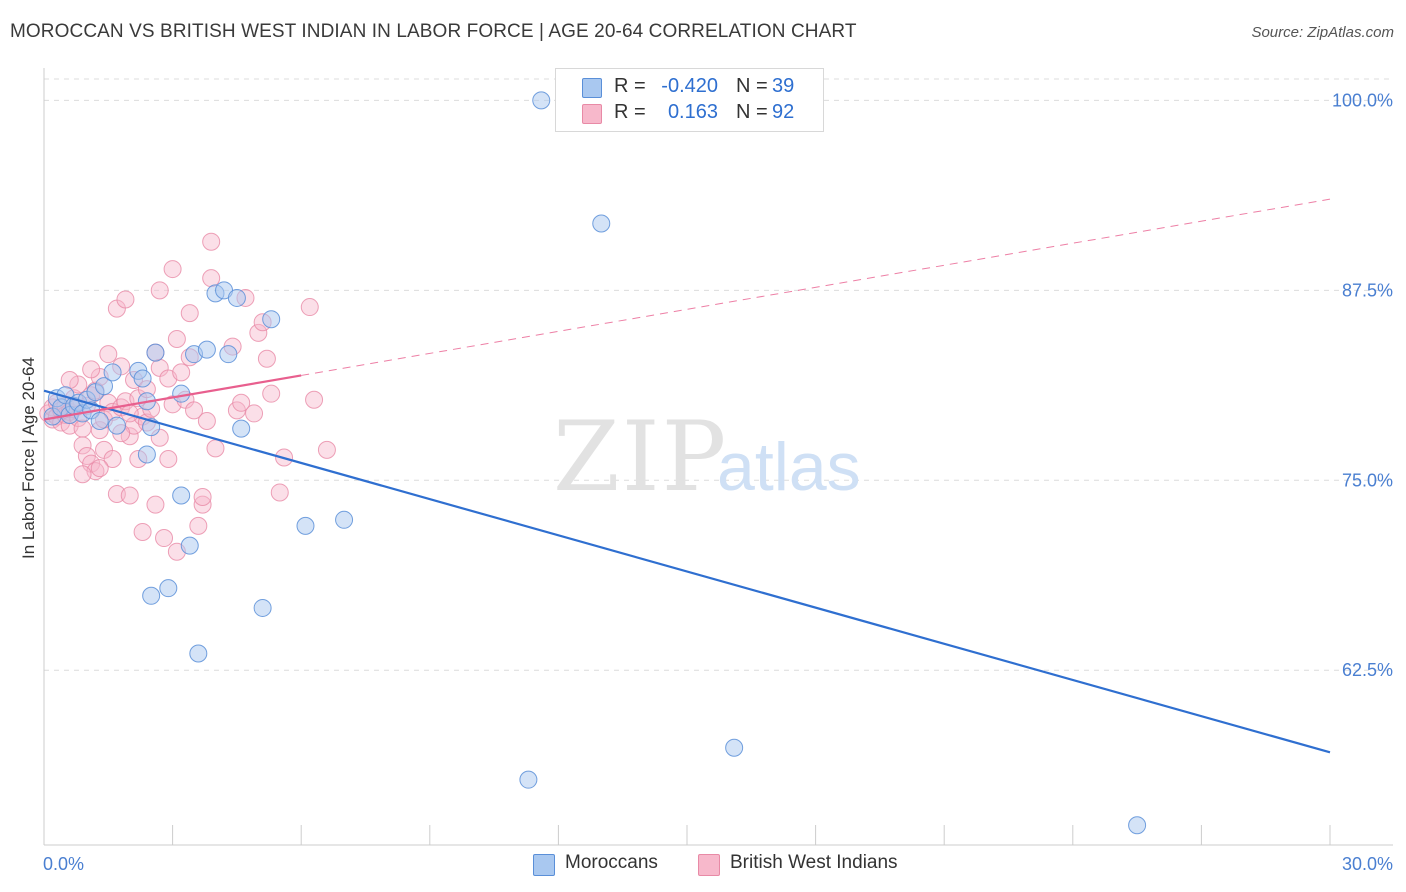 The width and height of the screenshot is (1406, 892). I want to click on bwi-trend-line-dashed, so click(816, 287).